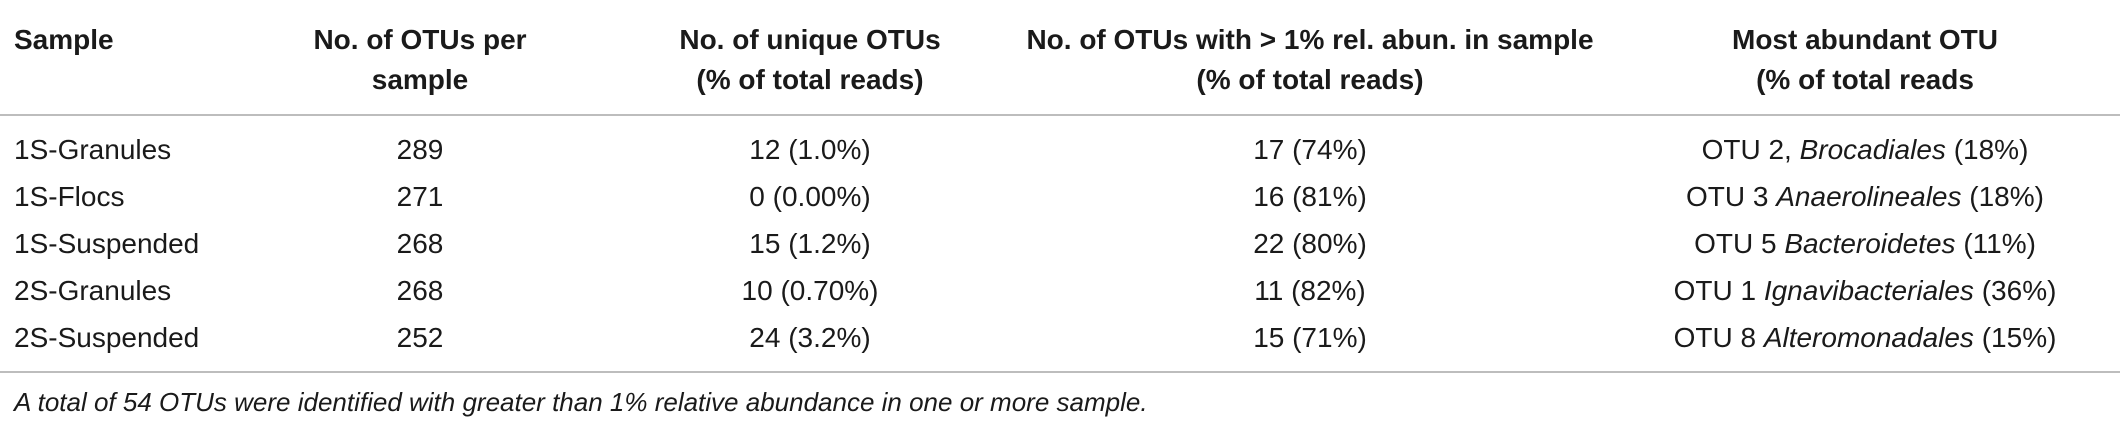 This screenshot has height=425, width=2120. Describe the element at coordinates (64, 39) in the screenshot. I see `header-sample-label: Sample` at that location.